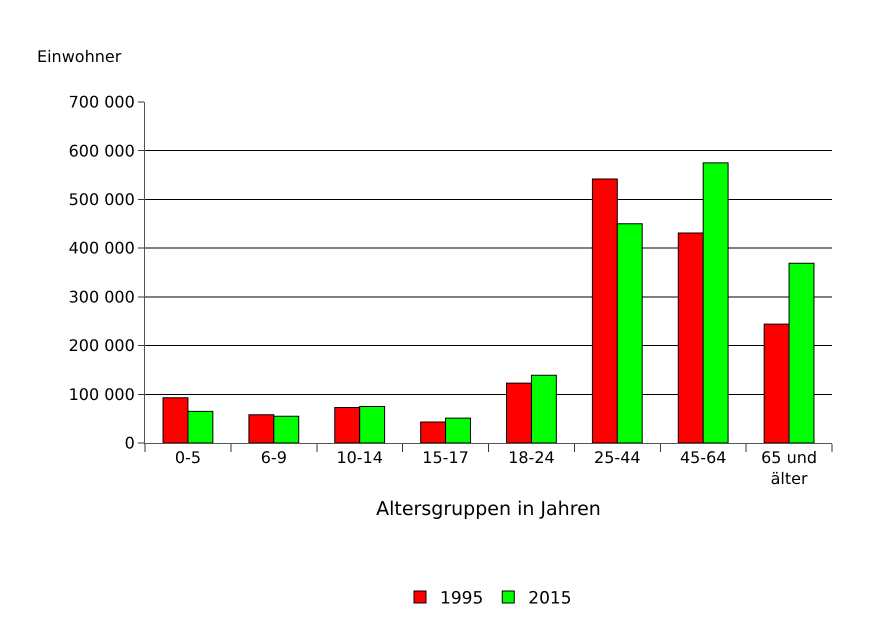  Describe the element at coordinates (101, 394) in the screenshot. I see `y-tick-label: 100 000` at that location.